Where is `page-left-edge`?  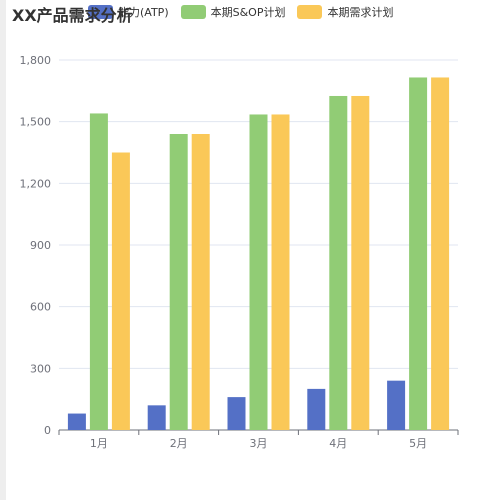 page-left-edge is located at coordinates (3, 250).